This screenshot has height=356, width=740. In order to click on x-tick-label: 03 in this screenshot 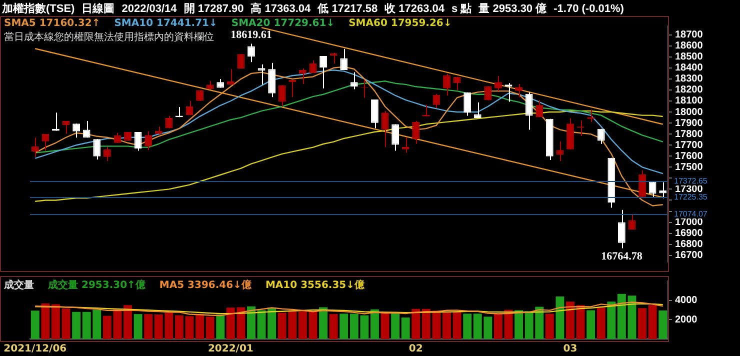, I will do `click(570, 349)`.